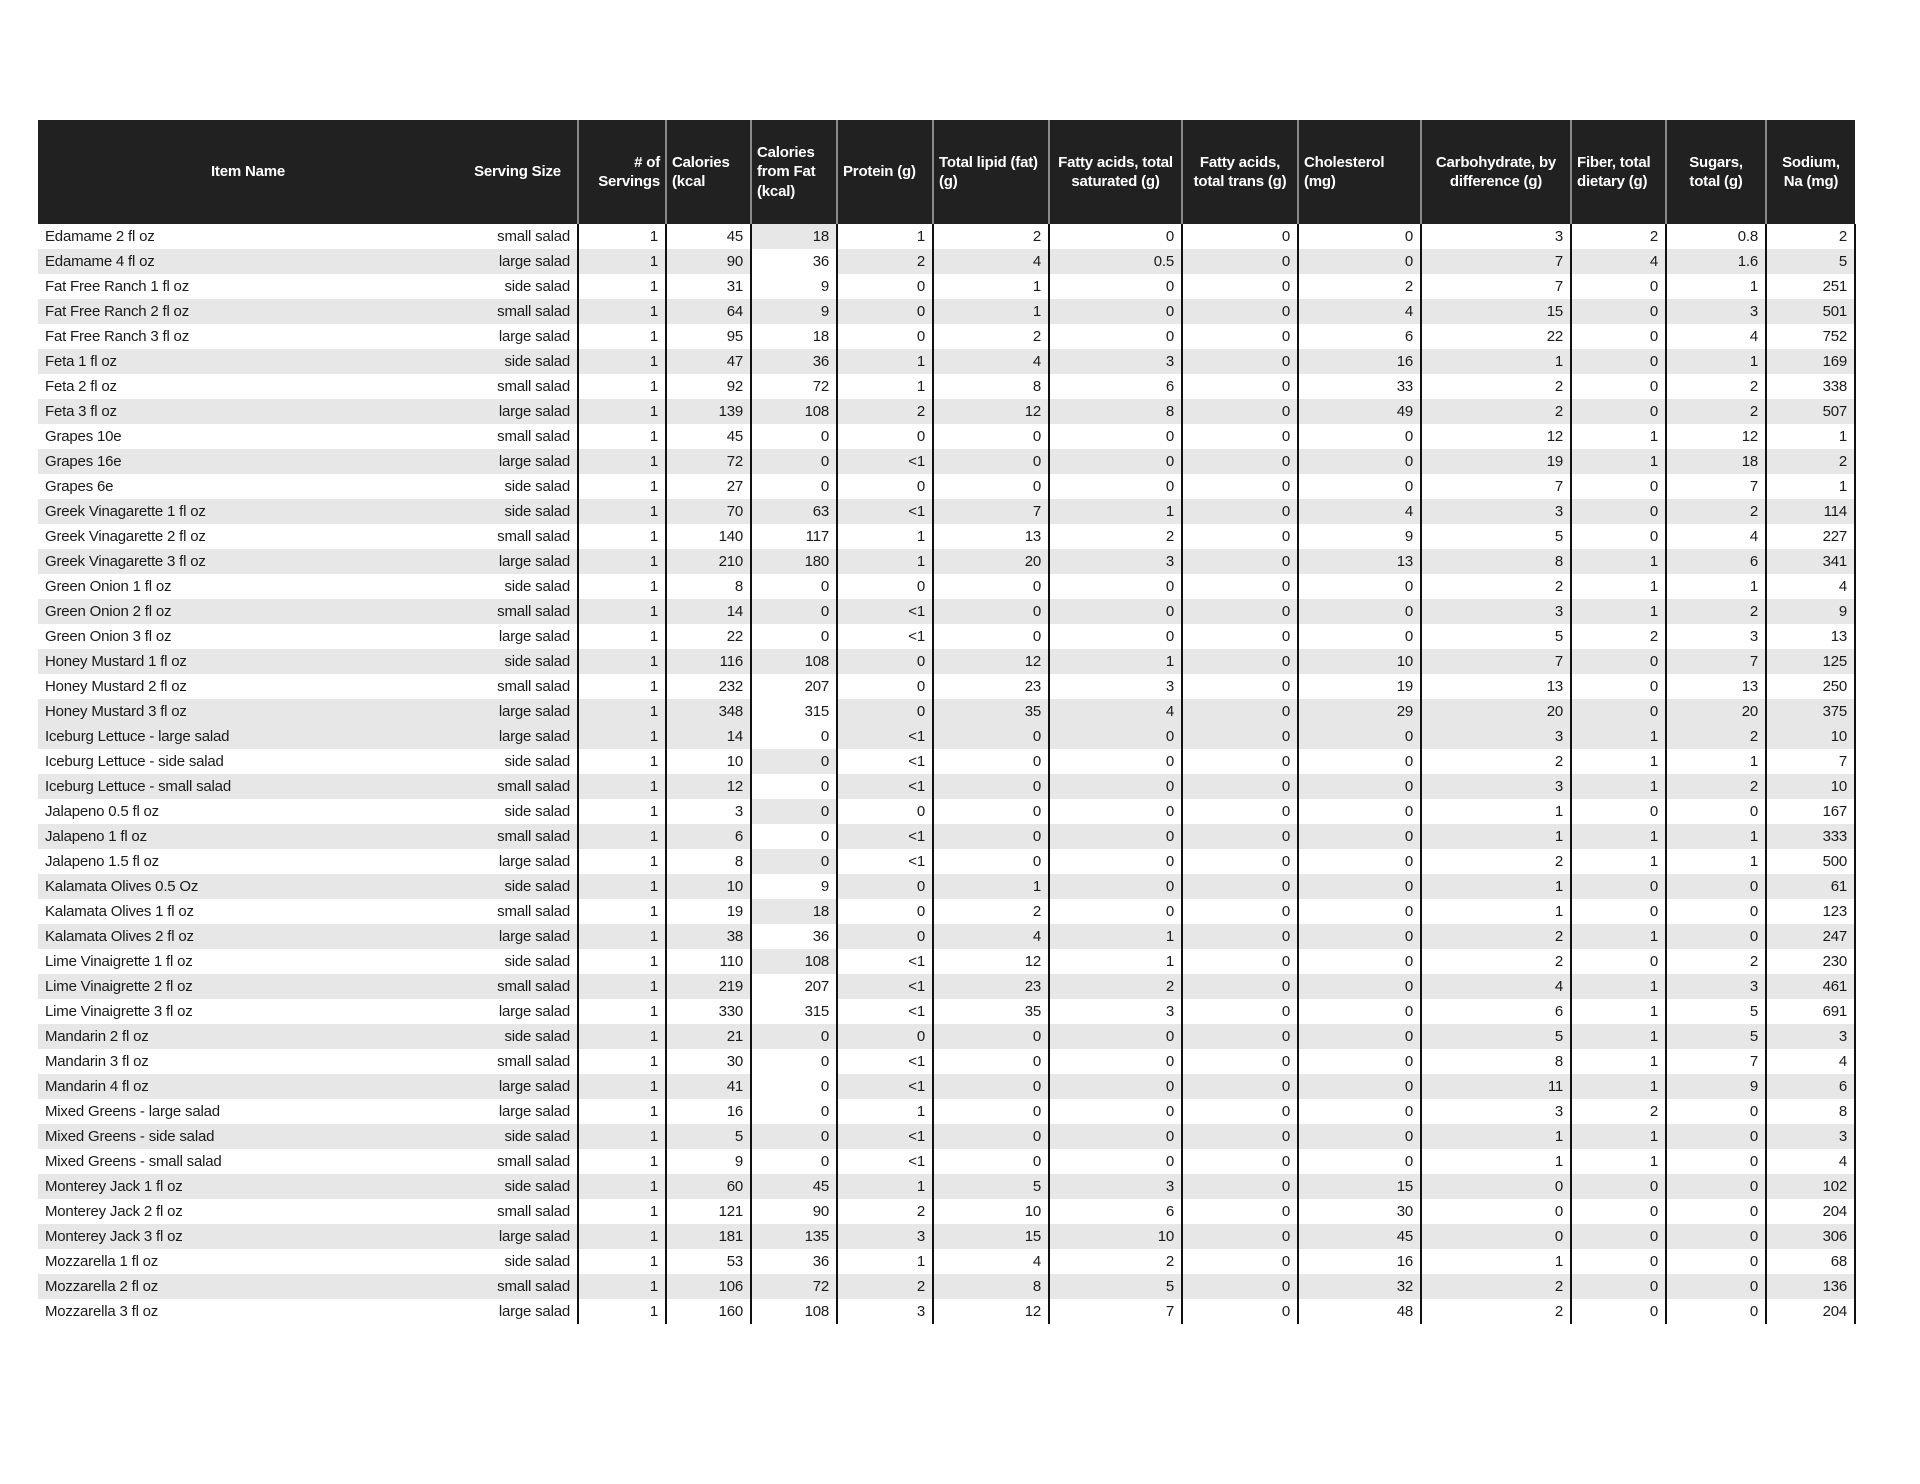 The width and height of the screenshot is (1920, 1484). I want to click on cell-carb: 5, so click(1495, 636).